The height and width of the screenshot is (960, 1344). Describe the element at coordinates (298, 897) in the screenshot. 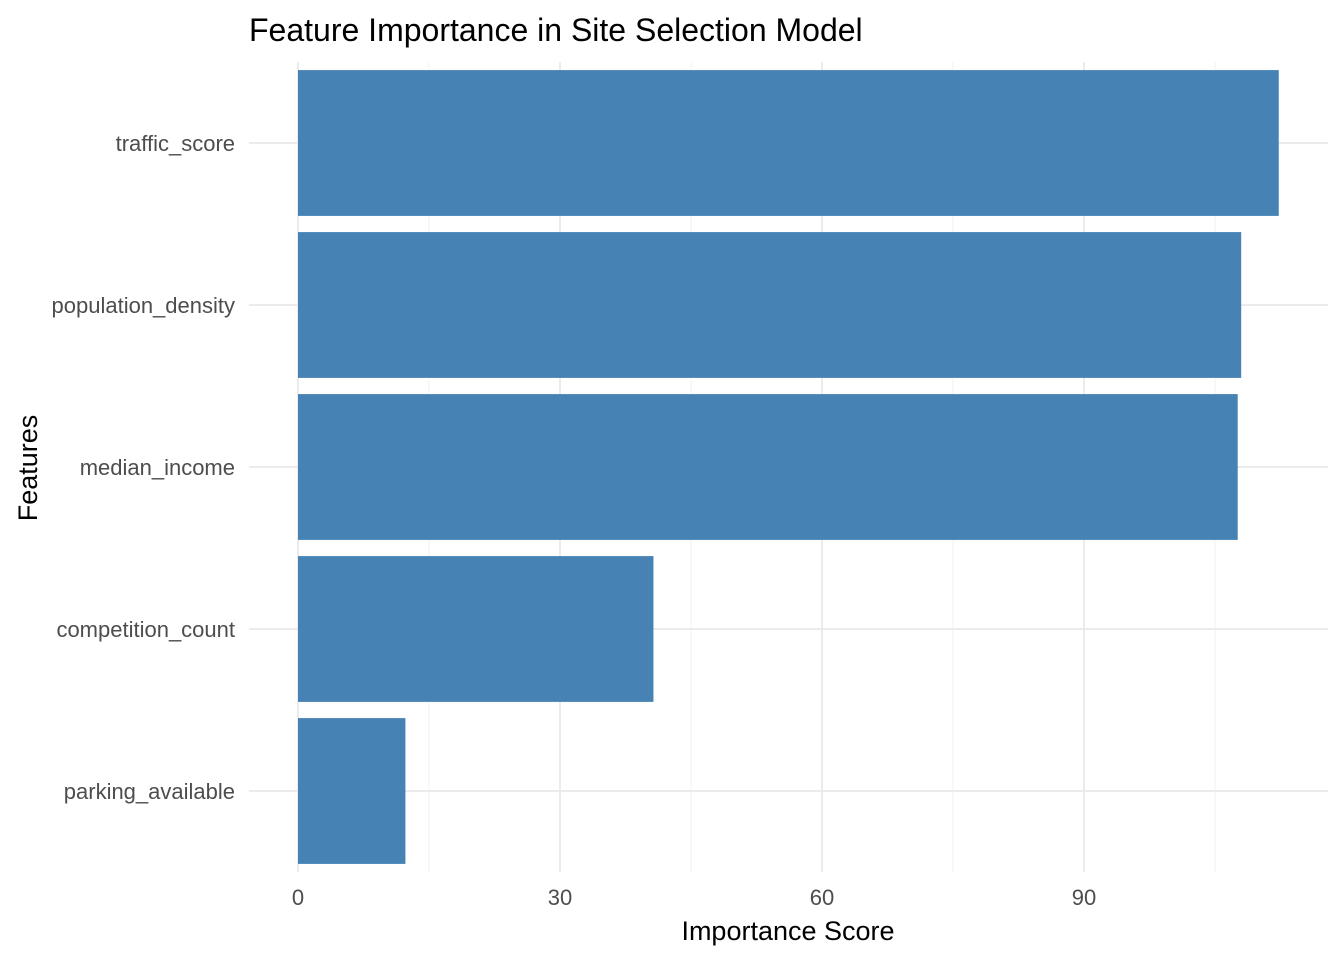

I see `x-tick-label: 0` at that location.